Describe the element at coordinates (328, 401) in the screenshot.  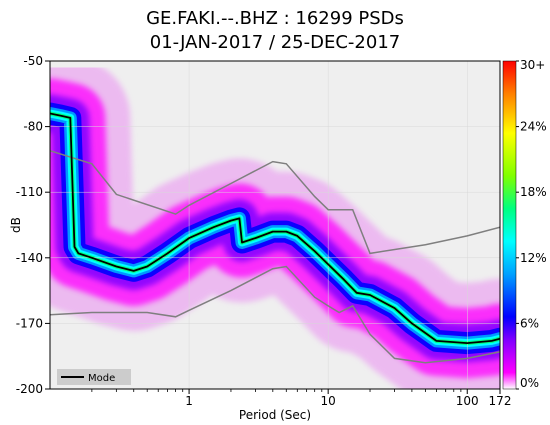
I see `x-tick-label: 10` at that location.